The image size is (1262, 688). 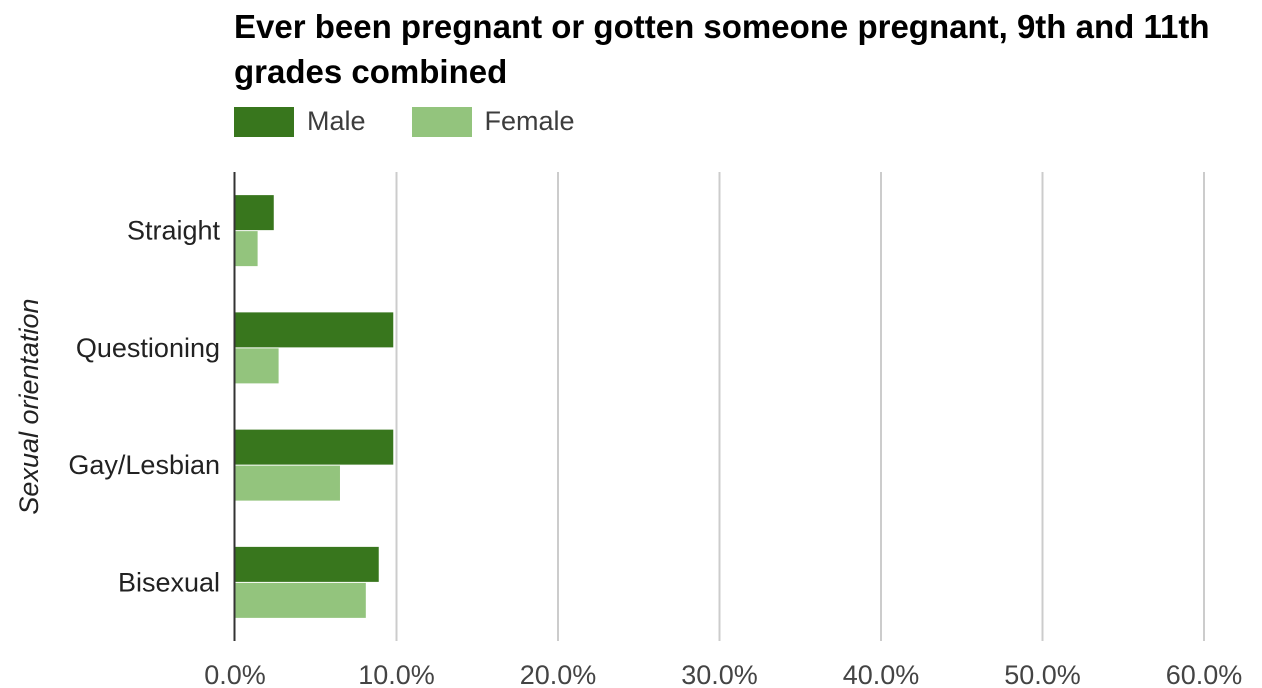 I want to click on category-label: Gay/Lesbian, so click(x=144, y=465).